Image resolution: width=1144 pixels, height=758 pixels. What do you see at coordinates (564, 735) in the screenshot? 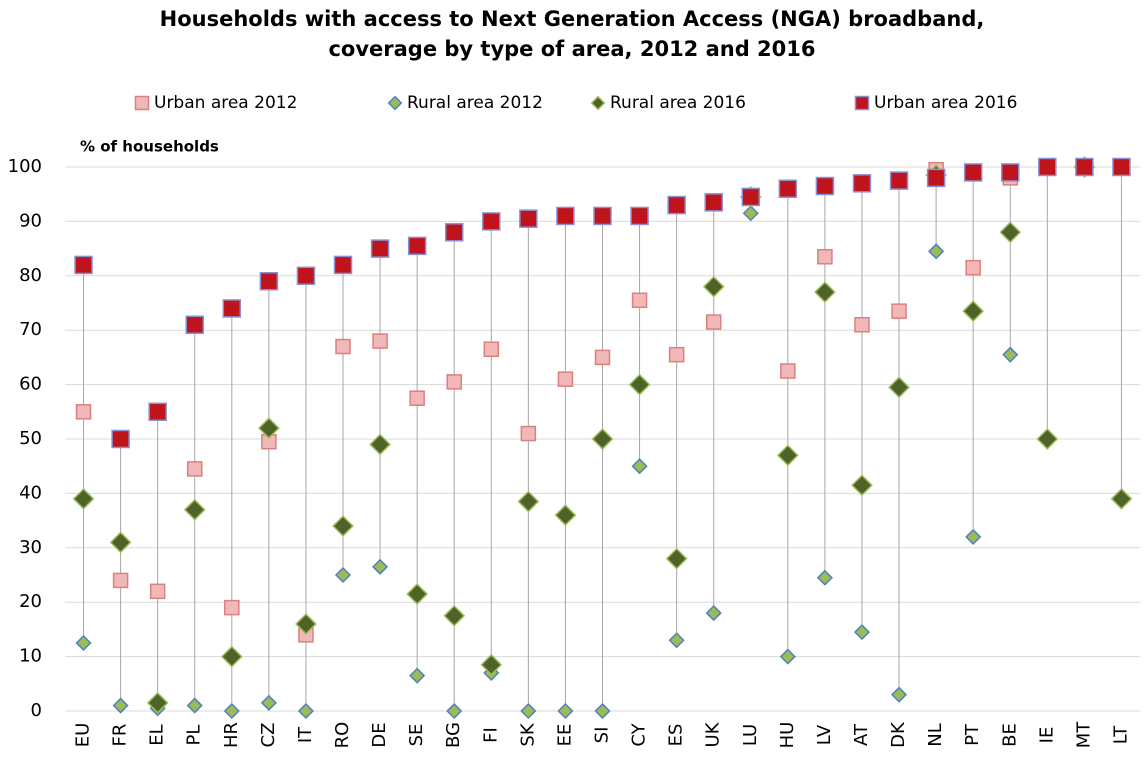
I see `x-tick-label: EE` at bounding box center [564, 735].